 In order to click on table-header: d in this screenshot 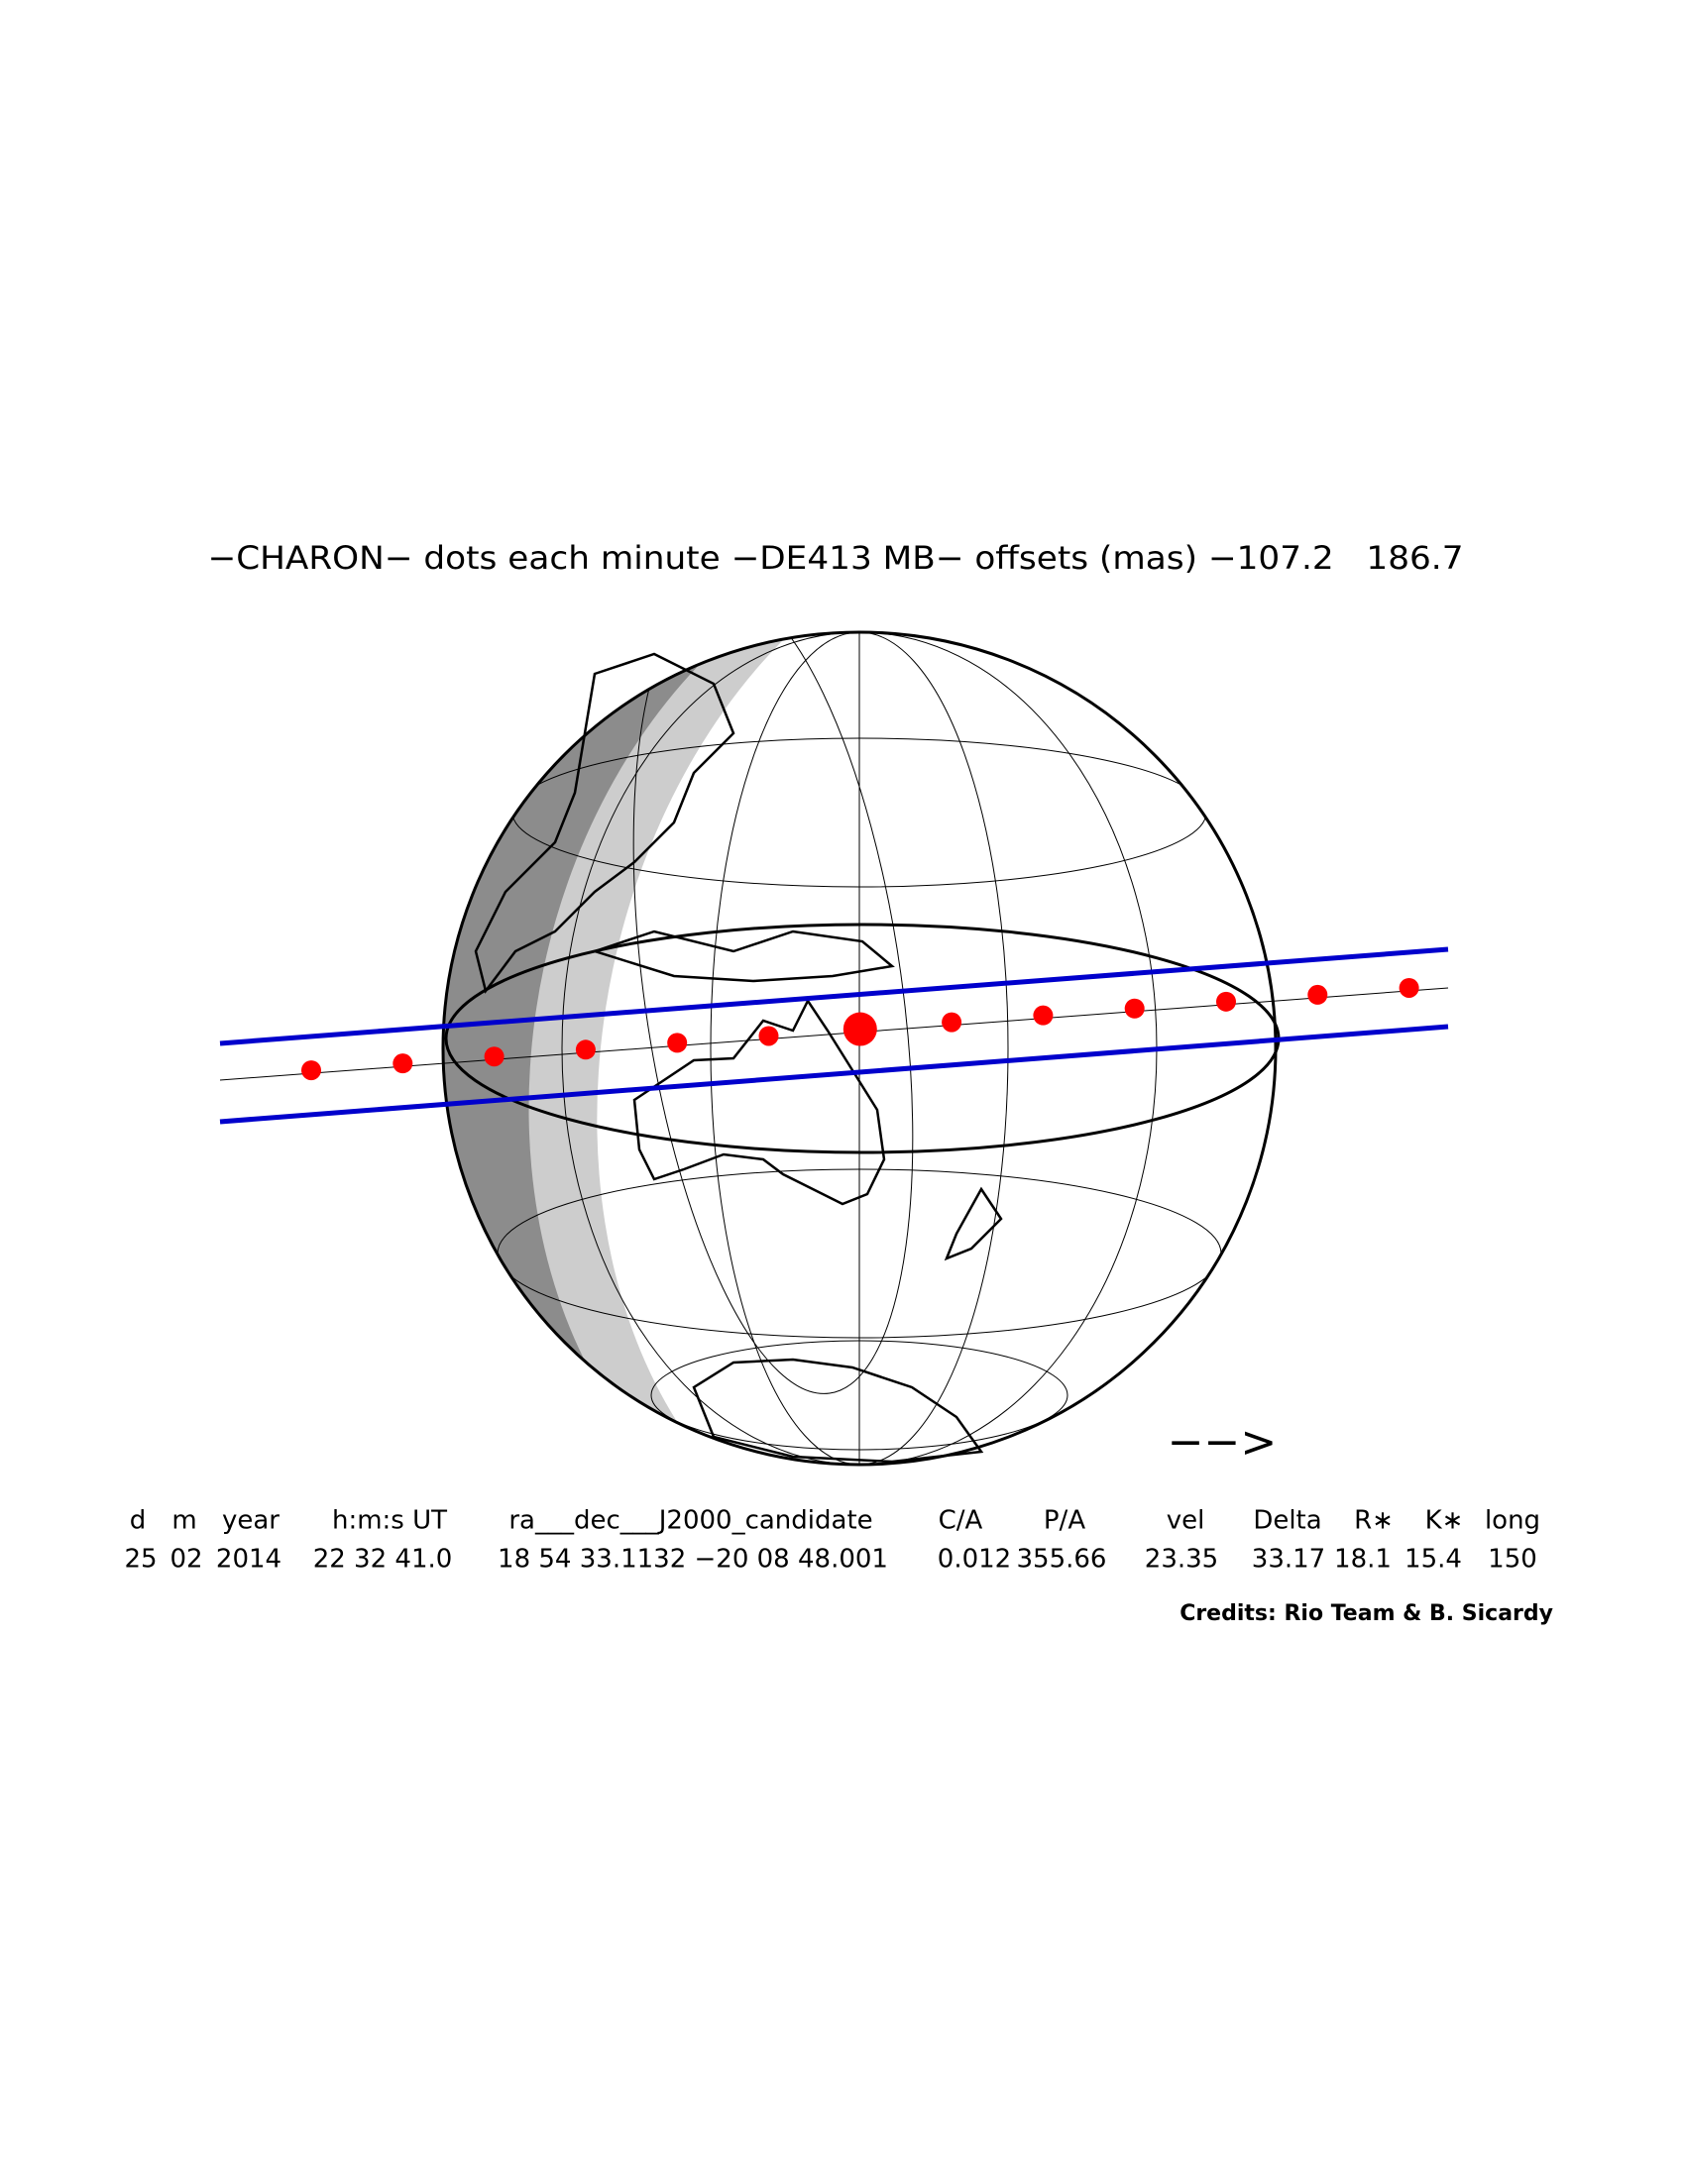, I will do `click(138, 1521)`.